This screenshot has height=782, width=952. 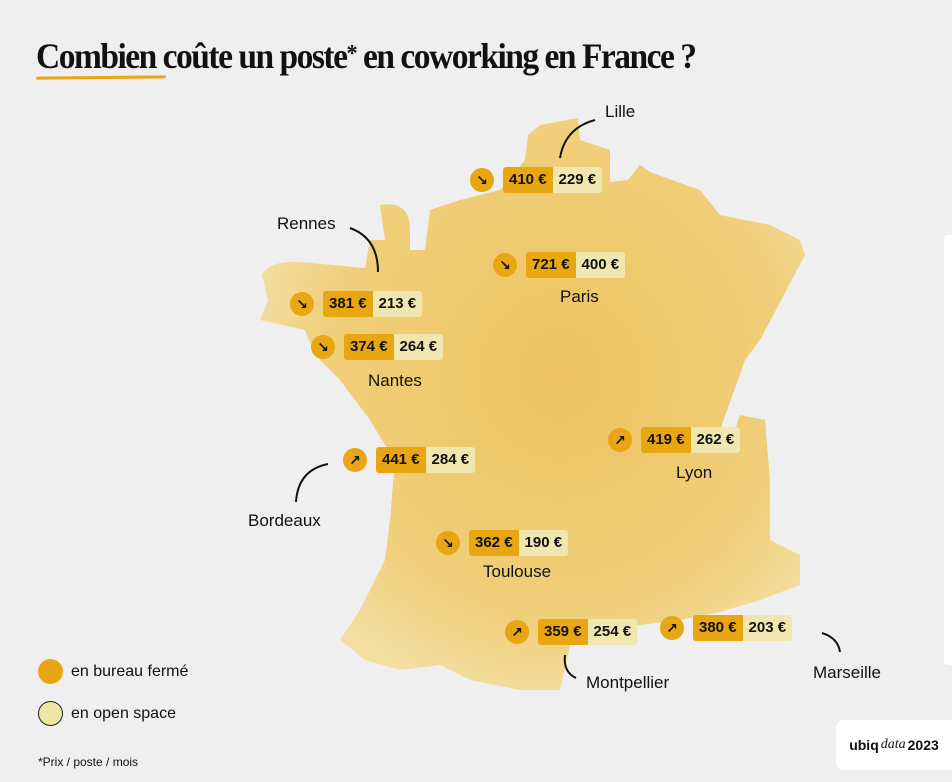 What do you see at coordinates (369, 347) in the screenshot?
I see `closed-office-price: 374 €` at bounding box center [369, 347].